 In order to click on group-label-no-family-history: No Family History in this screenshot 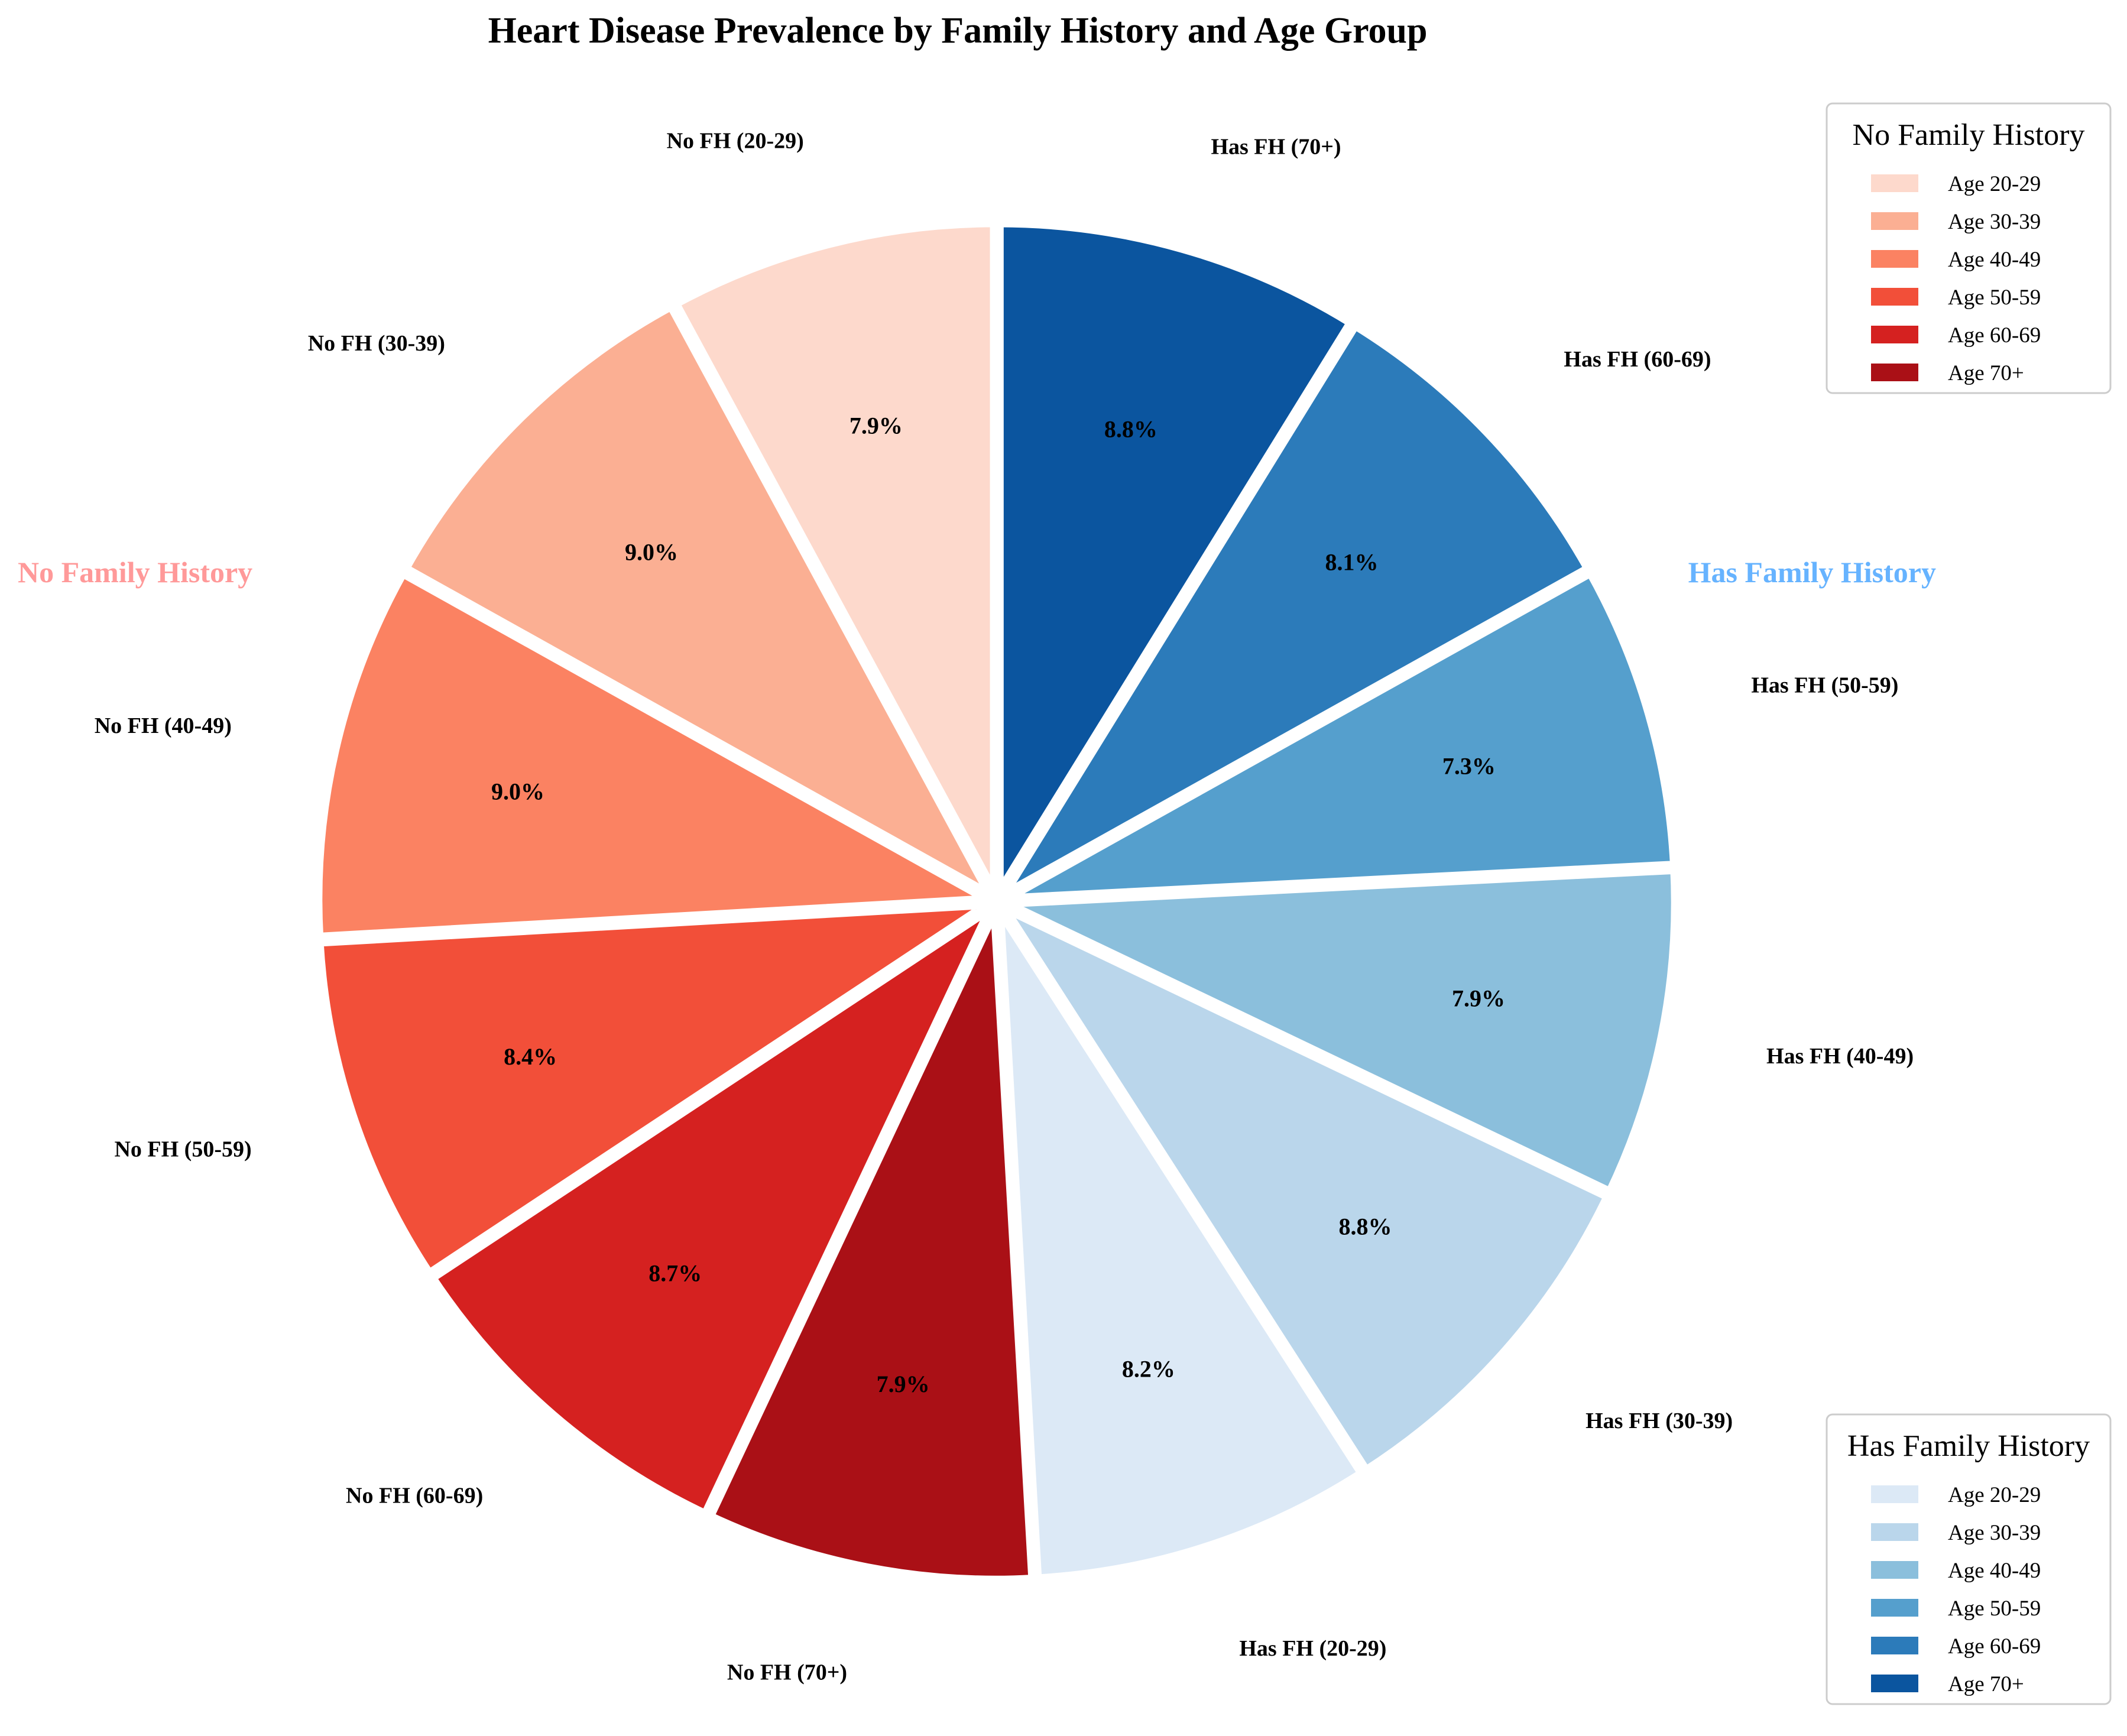, I will do `click(135, 572)`.